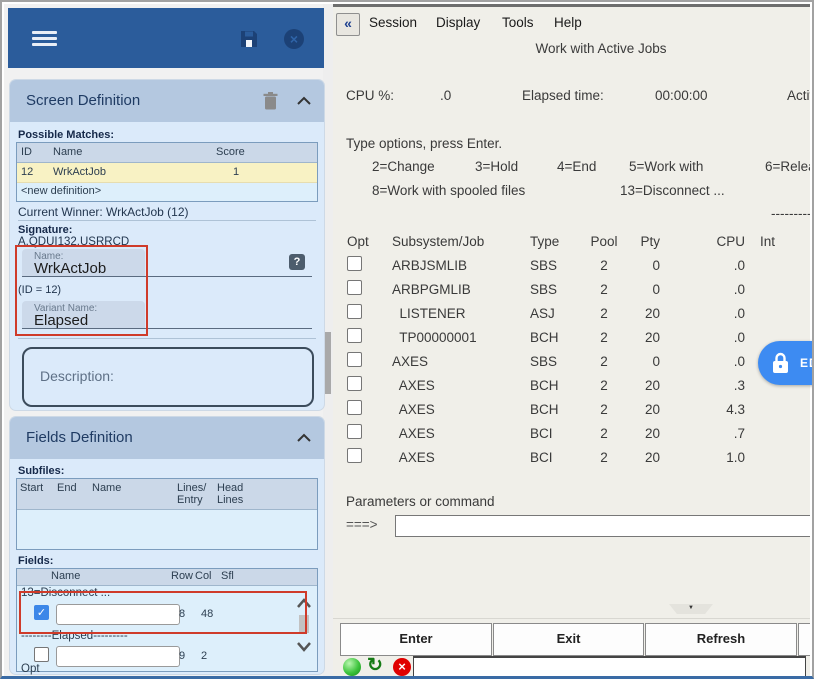 The height and width of the screenshot is (679, 814). I want to click on collapse-sidebar-icon: «, so click(348, 24).